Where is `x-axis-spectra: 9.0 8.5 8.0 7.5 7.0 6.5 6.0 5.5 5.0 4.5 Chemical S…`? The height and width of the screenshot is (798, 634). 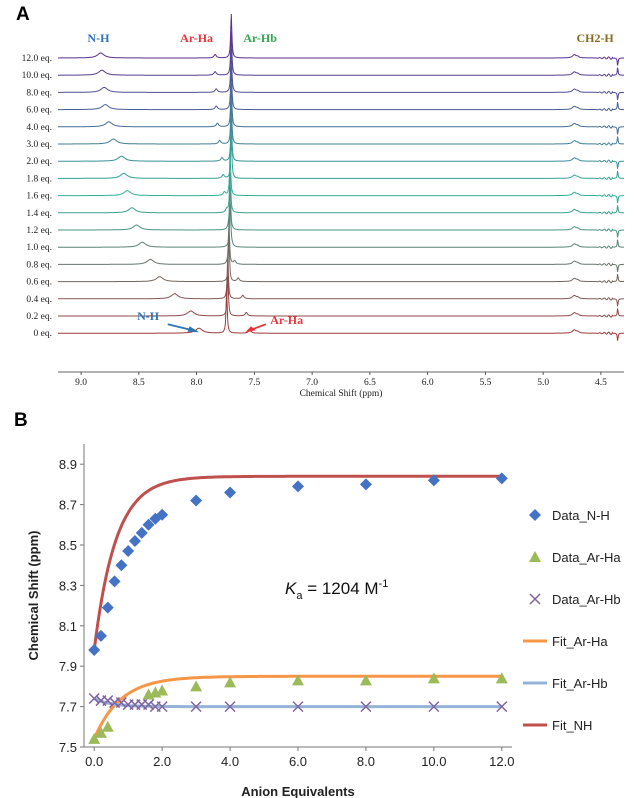
x-axis-spectra: 9.0 8.5 8.0 7.5 7.0 6.5 6.0 5.5 5.0 4.5 Chemical S… is located at coordinates (341, 385).